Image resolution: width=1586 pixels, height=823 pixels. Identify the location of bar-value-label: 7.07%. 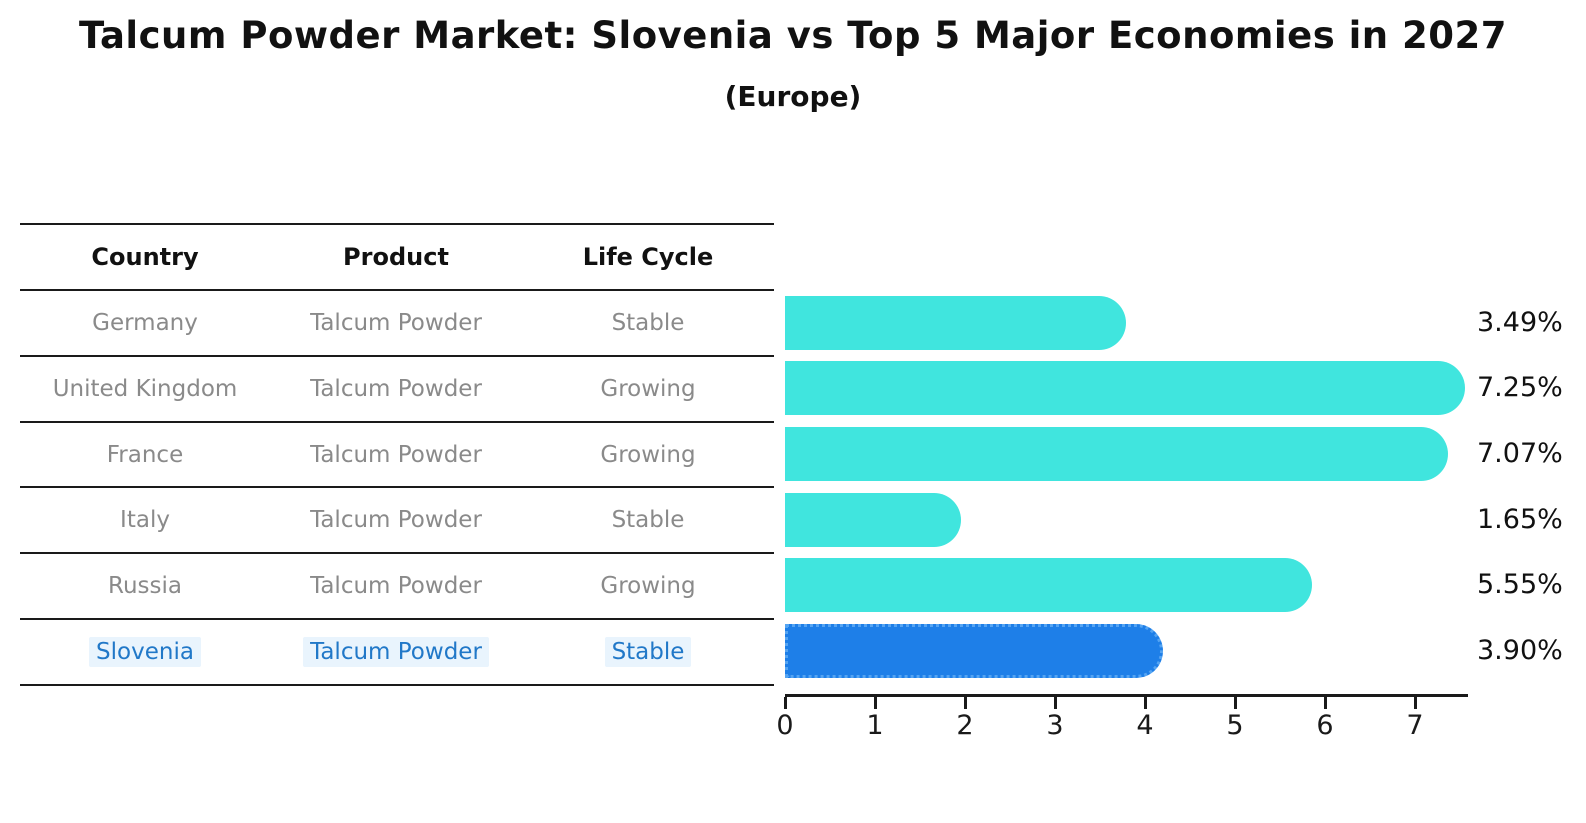
(1520, 453).